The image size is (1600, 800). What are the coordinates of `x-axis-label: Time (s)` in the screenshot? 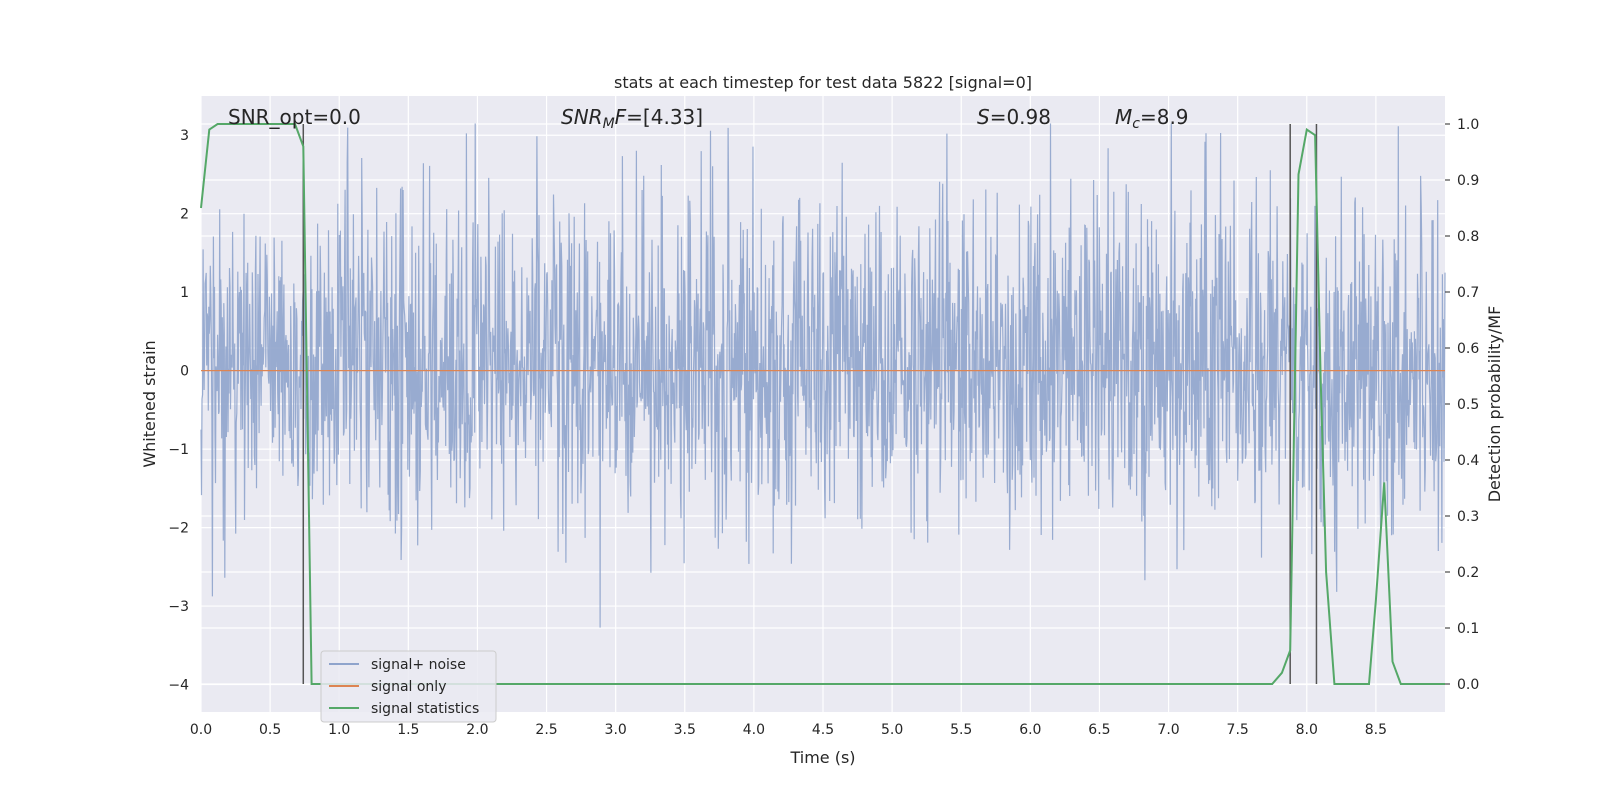 It's located at (822, 757).